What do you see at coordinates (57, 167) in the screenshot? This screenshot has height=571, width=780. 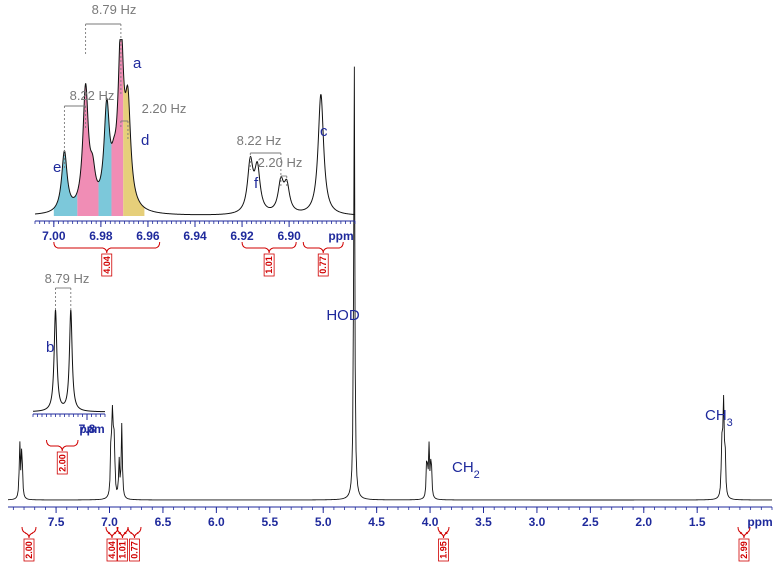 I see `peak-label-e: e` at bounding box center [57, 167].